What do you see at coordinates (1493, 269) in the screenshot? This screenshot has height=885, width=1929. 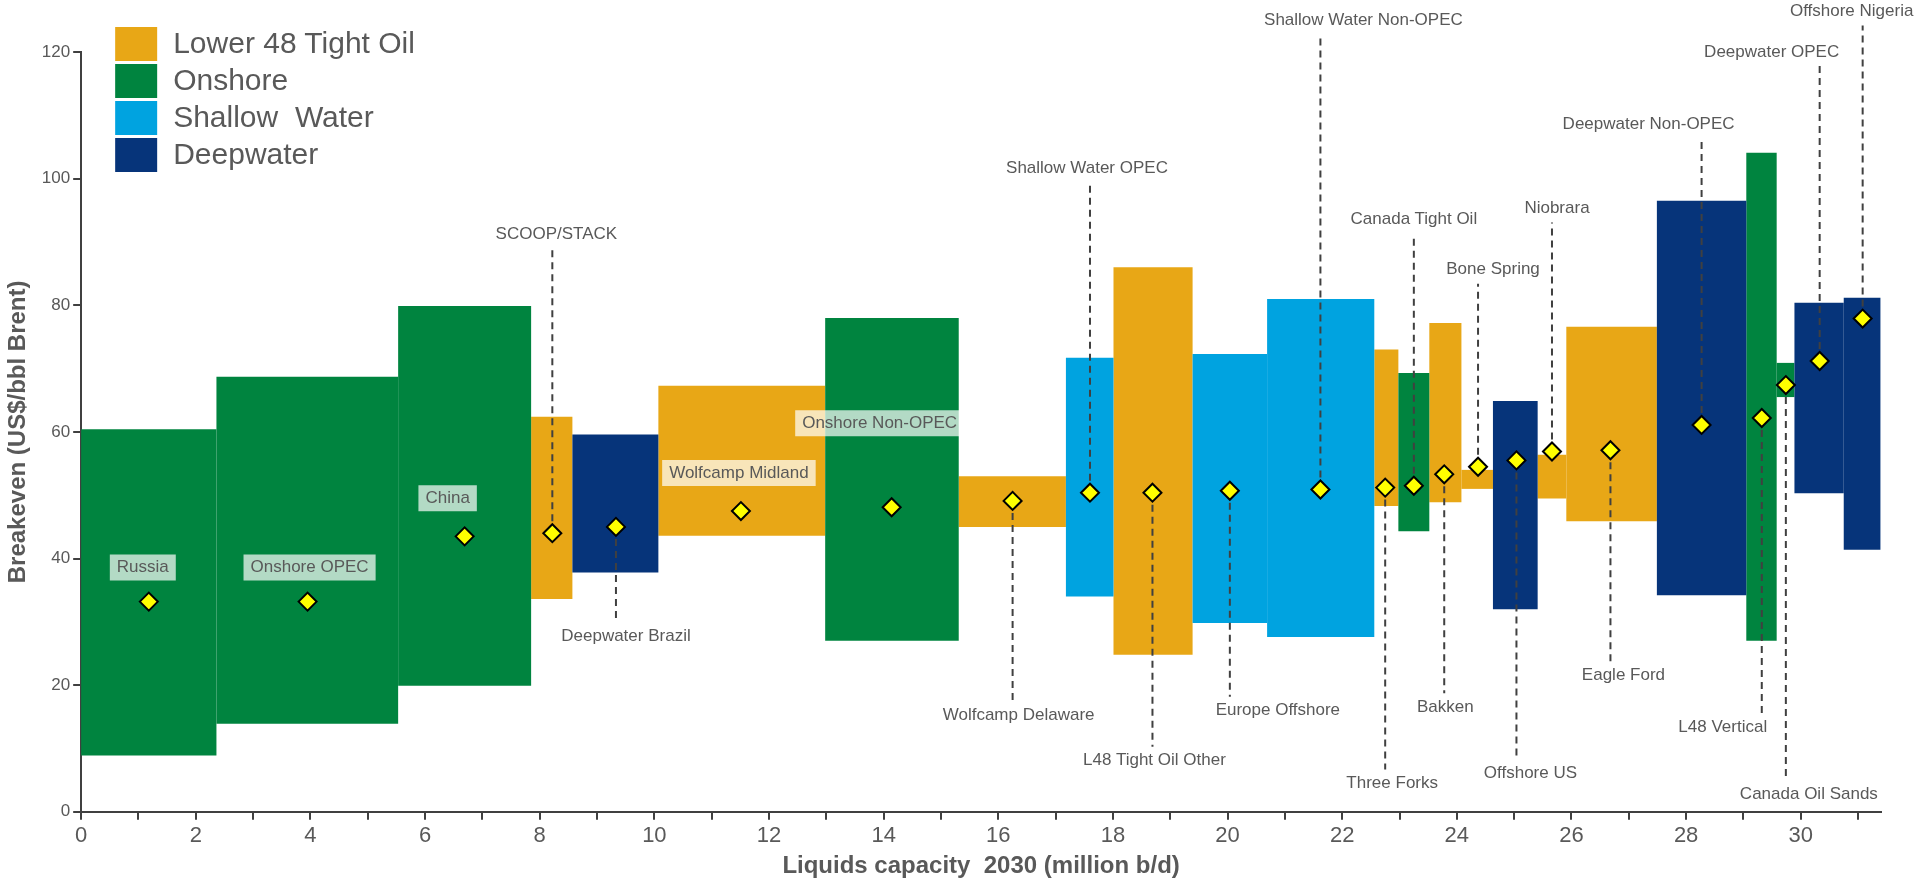 I see `annotation: Bone Spring` at bounding box center [1493, 269].